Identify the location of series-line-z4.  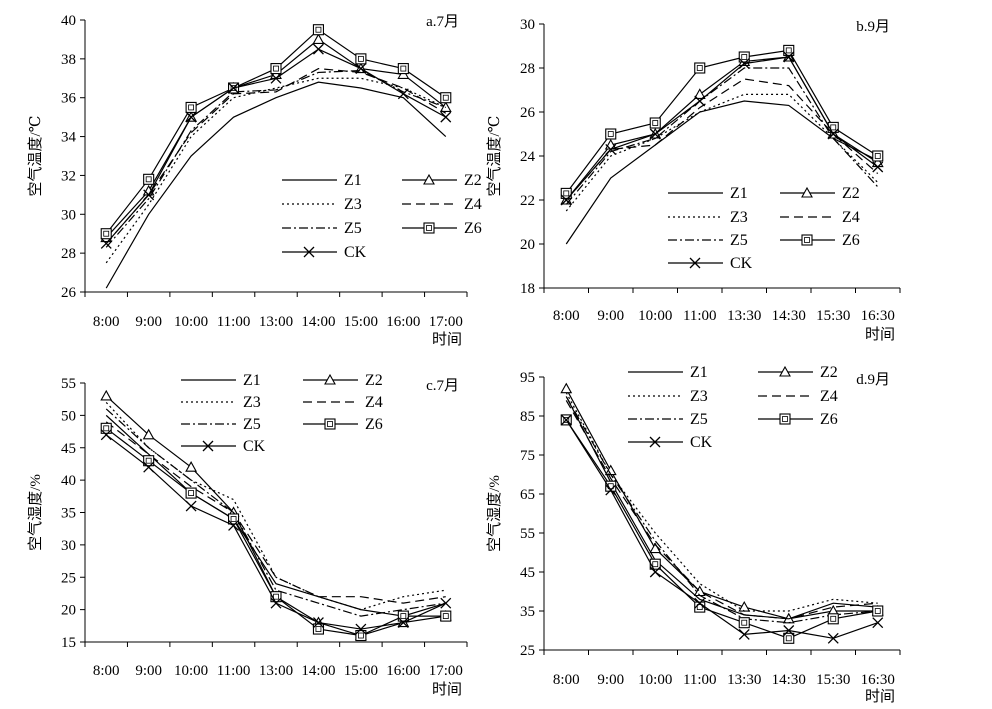
(276, 155).